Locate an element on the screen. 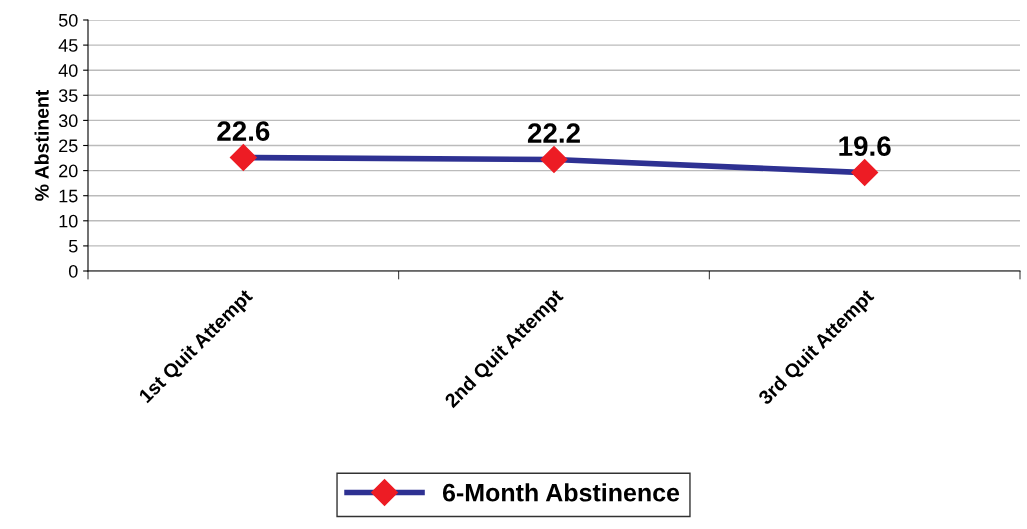 The image size is (1027, 529). y-tick-label: 10 is located at coordinates (68, 221).